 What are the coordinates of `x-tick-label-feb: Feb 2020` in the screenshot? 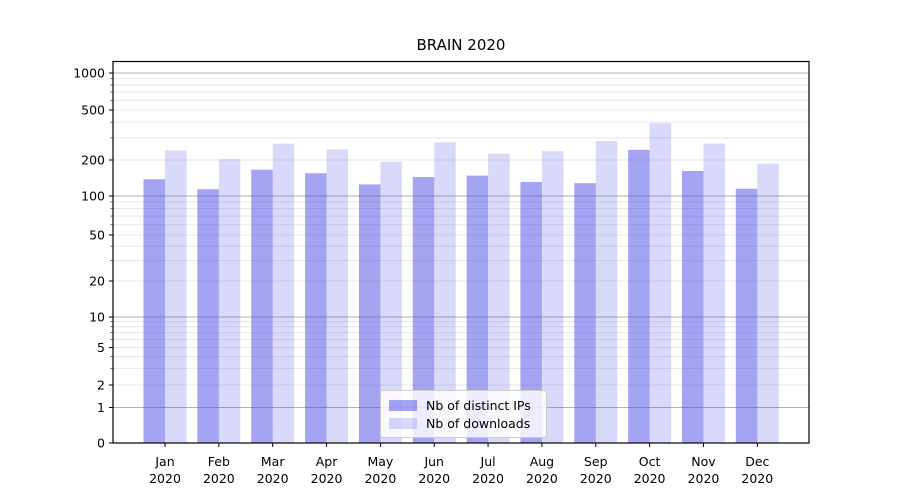 It's located at (219, 470).